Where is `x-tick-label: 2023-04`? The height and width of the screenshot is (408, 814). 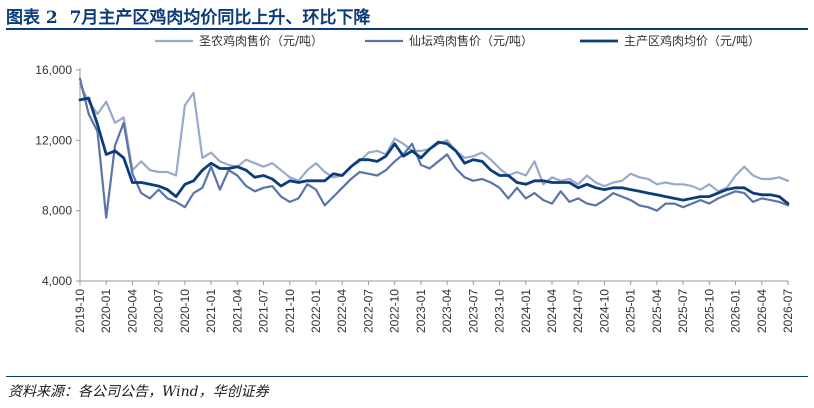 x-tick-label: 2023-04 is located at coordinates (447, 311).